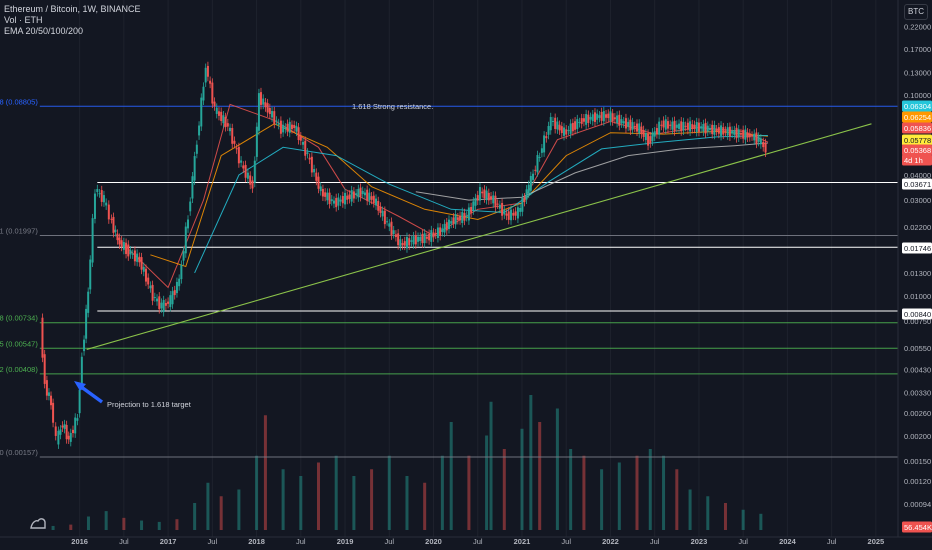  Describe the element at coordinates (917, 369) in the screenshot. I see `price-axis-label: 0.00430` at that location.